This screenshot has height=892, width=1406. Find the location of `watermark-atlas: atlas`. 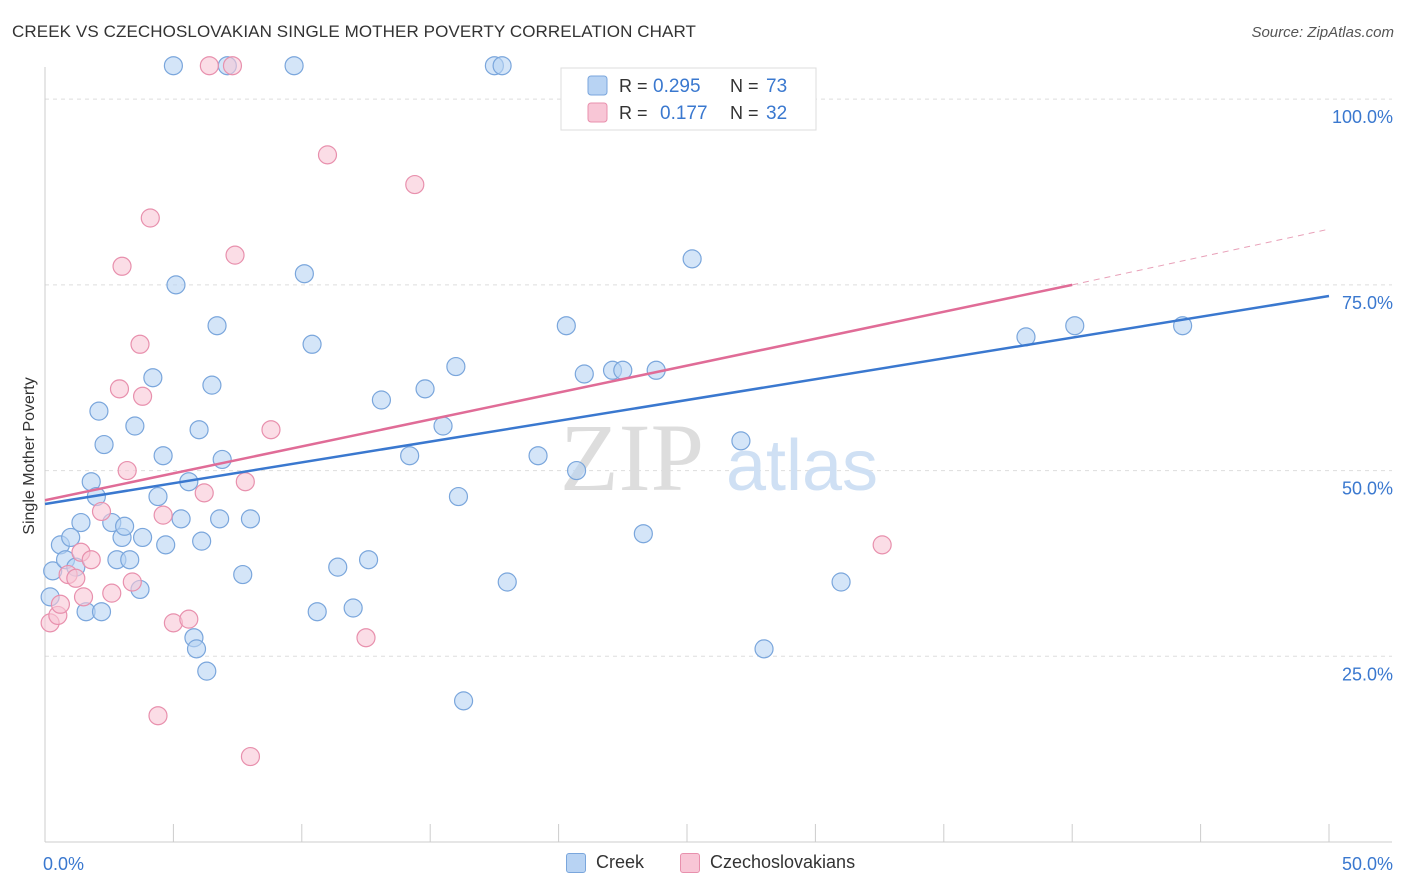

watermark-atlas: atlas is located at coordinates (802, 466).